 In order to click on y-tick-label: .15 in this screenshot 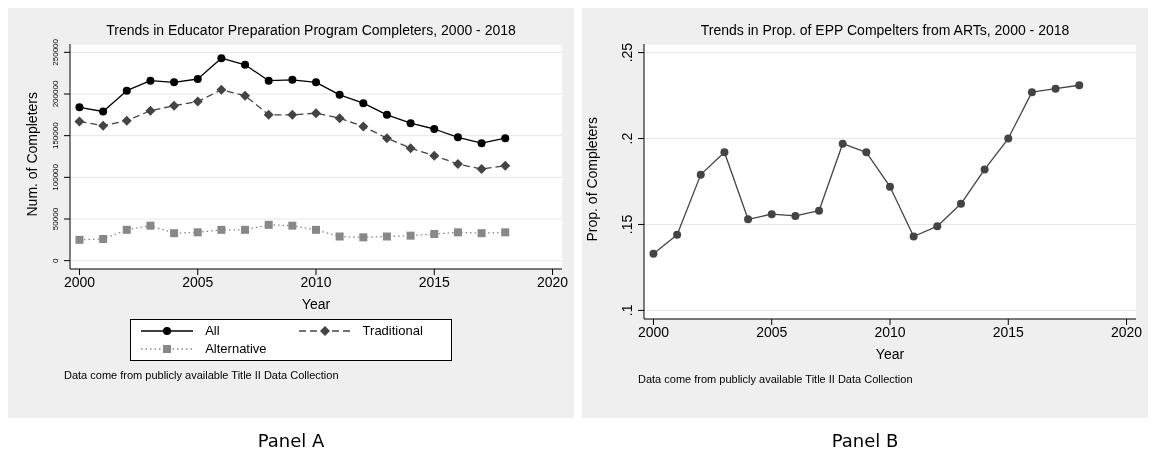, I will do `click(627, 224)`.